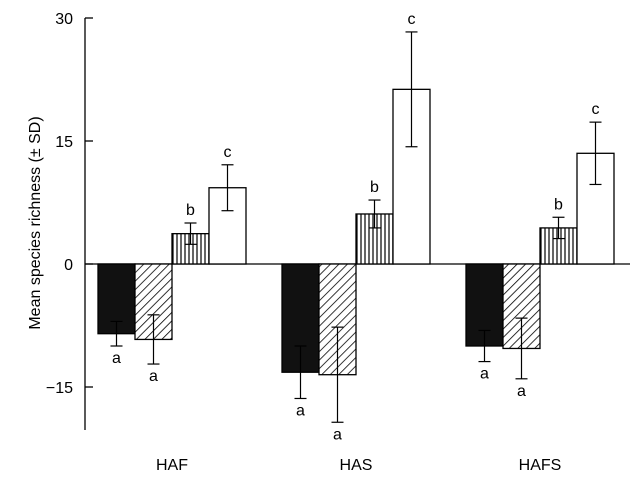  What do you see at coordinates (64, 19) in the screenshot?
I see `y-tick-label-0: 30` at bounding box center [64, 19].